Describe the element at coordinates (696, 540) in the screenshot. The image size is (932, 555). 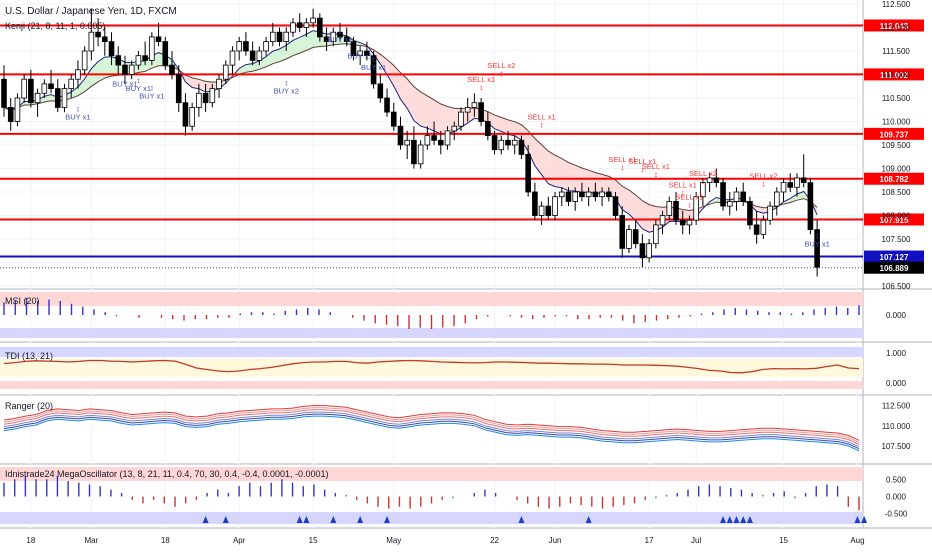
I see `time-tick-label: Jul` at that location.